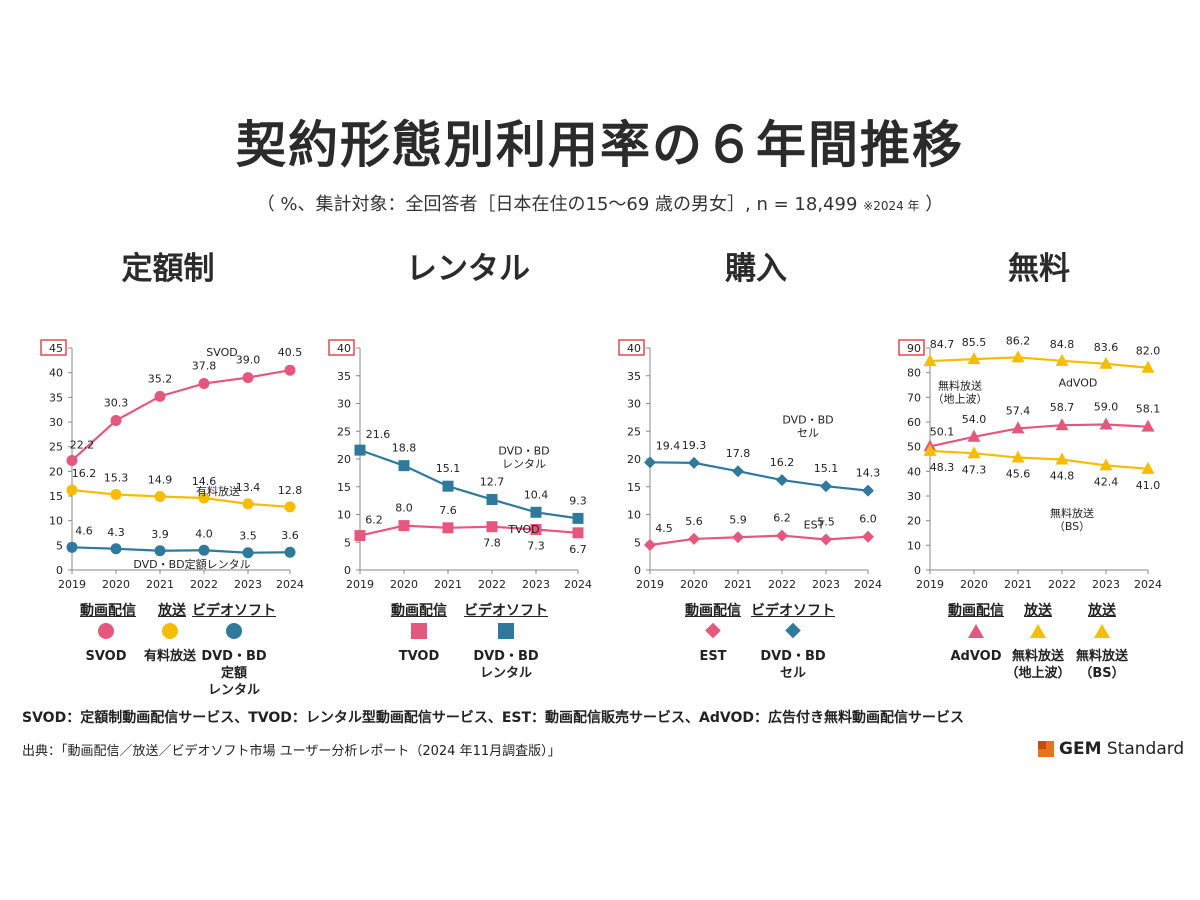  I want to click on data-label: 4.0, so click(204, 533).